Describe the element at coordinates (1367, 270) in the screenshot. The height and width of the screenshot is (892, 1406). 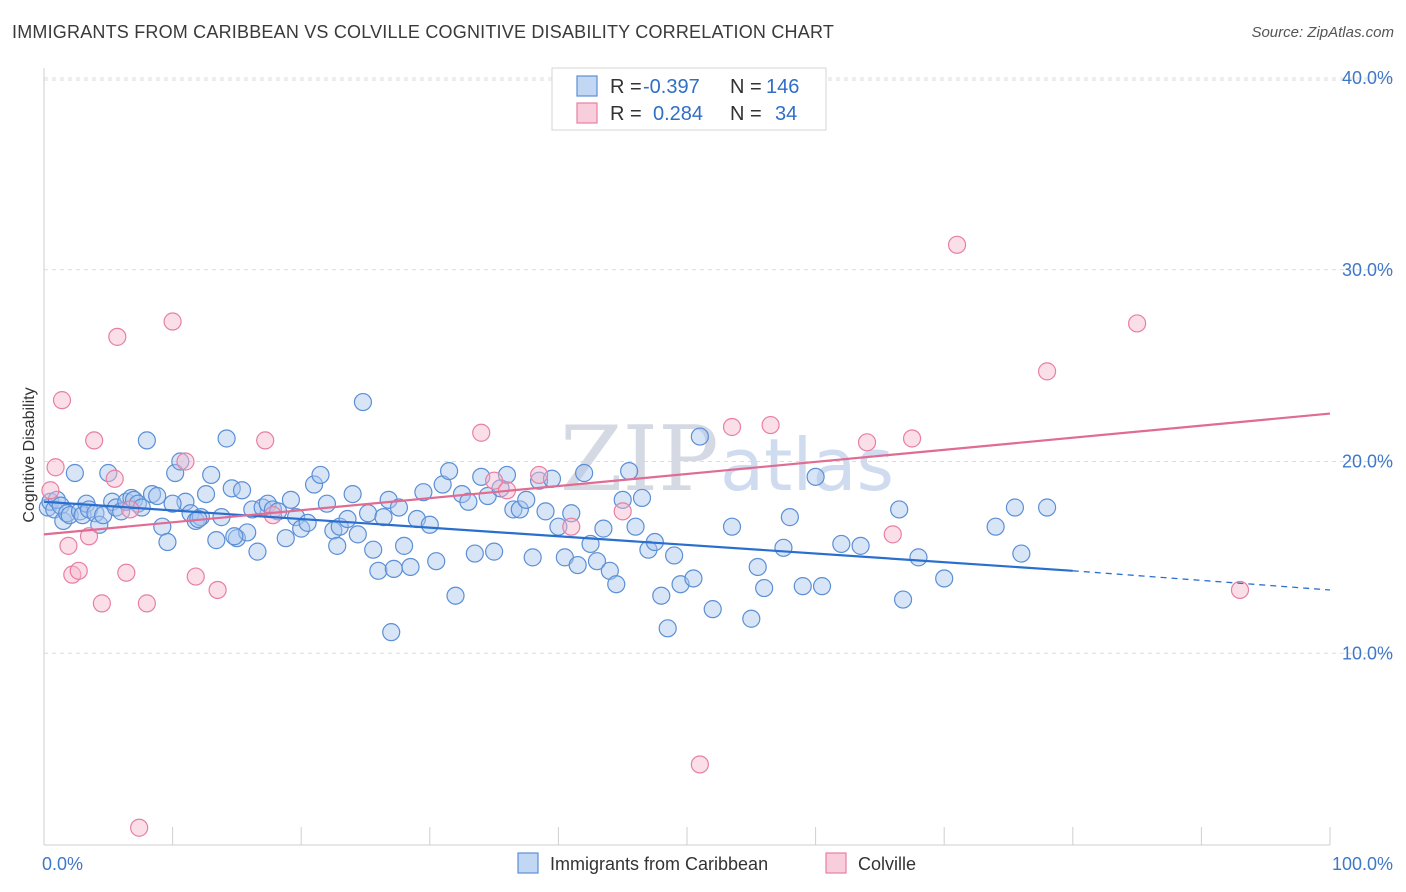
I see `y-tick-label-2: 30.0%` at that location.